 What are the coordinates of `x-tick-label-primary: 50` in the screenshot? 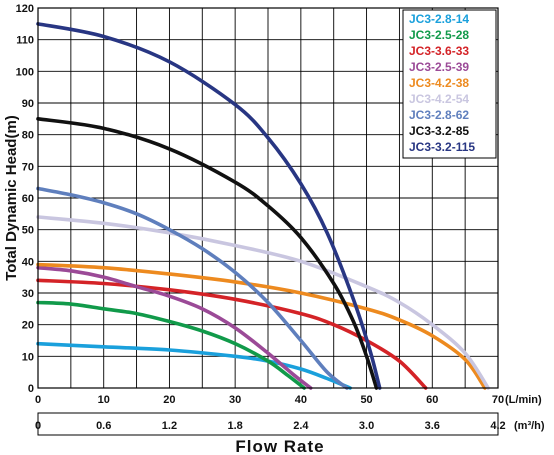 It's located at (366, 400).